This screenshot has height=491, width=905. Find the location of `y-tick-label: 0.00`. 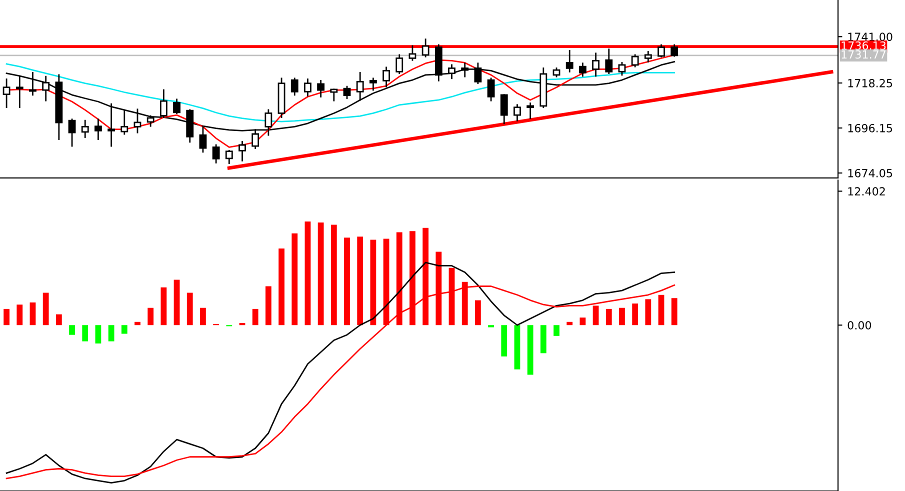

y-tick-label: 0.00 is located at coordinates (860, 325).